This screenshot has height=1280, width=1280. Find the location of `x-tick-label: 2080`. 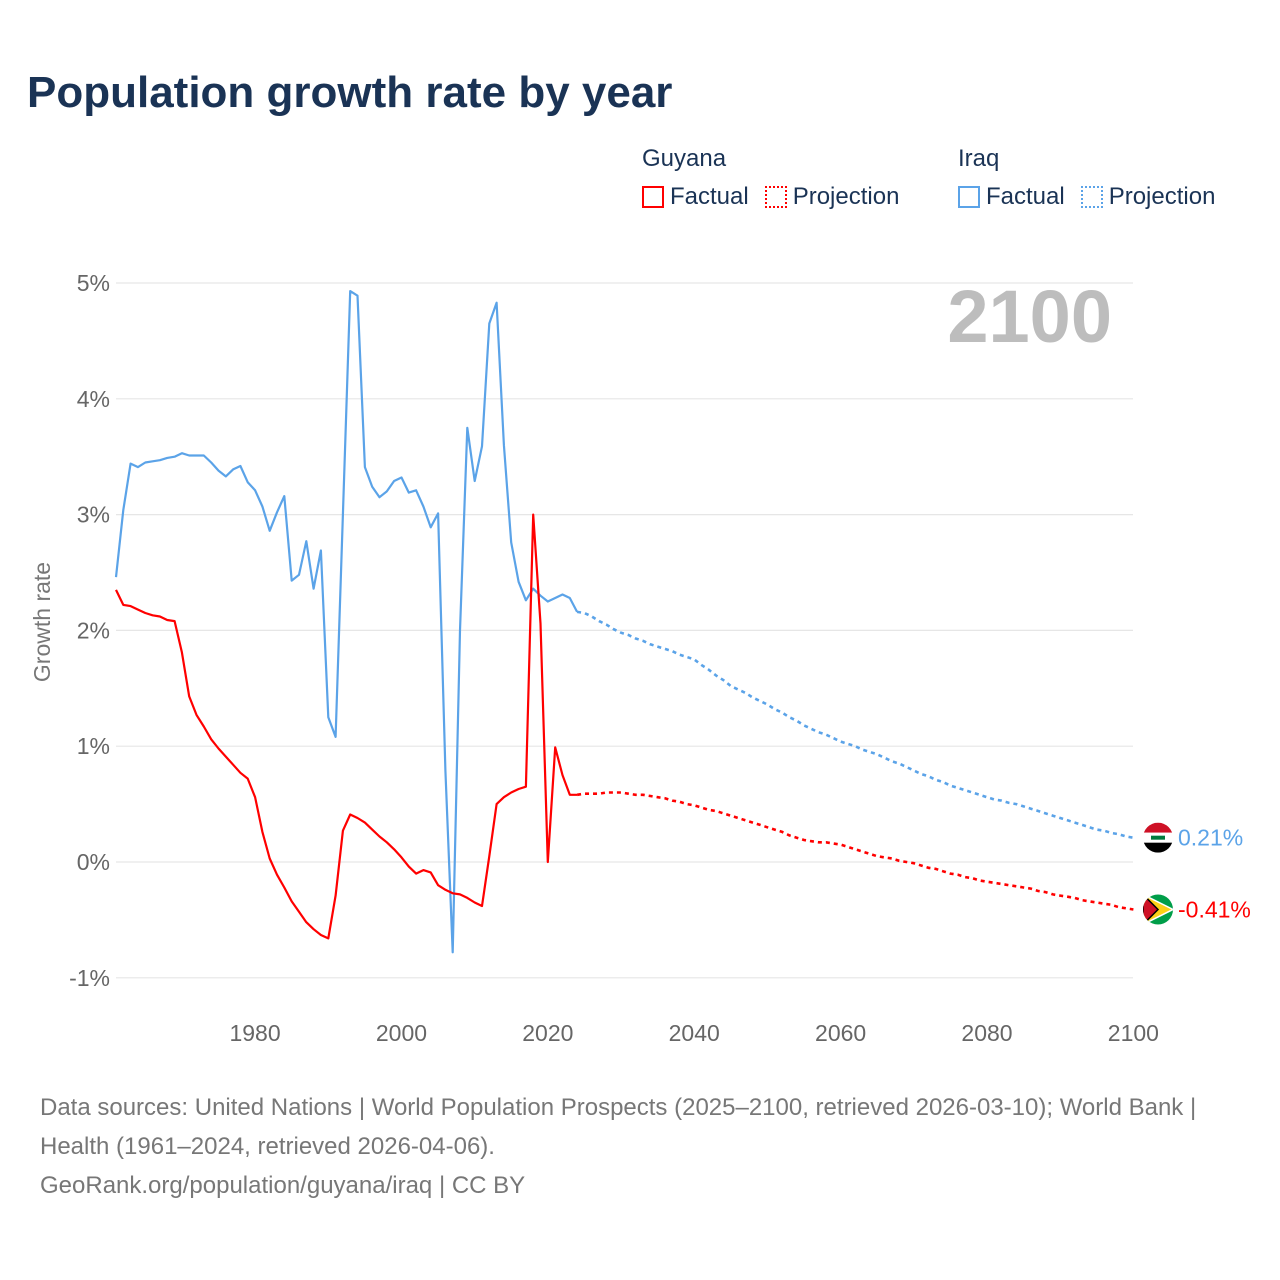

x-tick-label: 2080 is located at coordinates (986, 1033).